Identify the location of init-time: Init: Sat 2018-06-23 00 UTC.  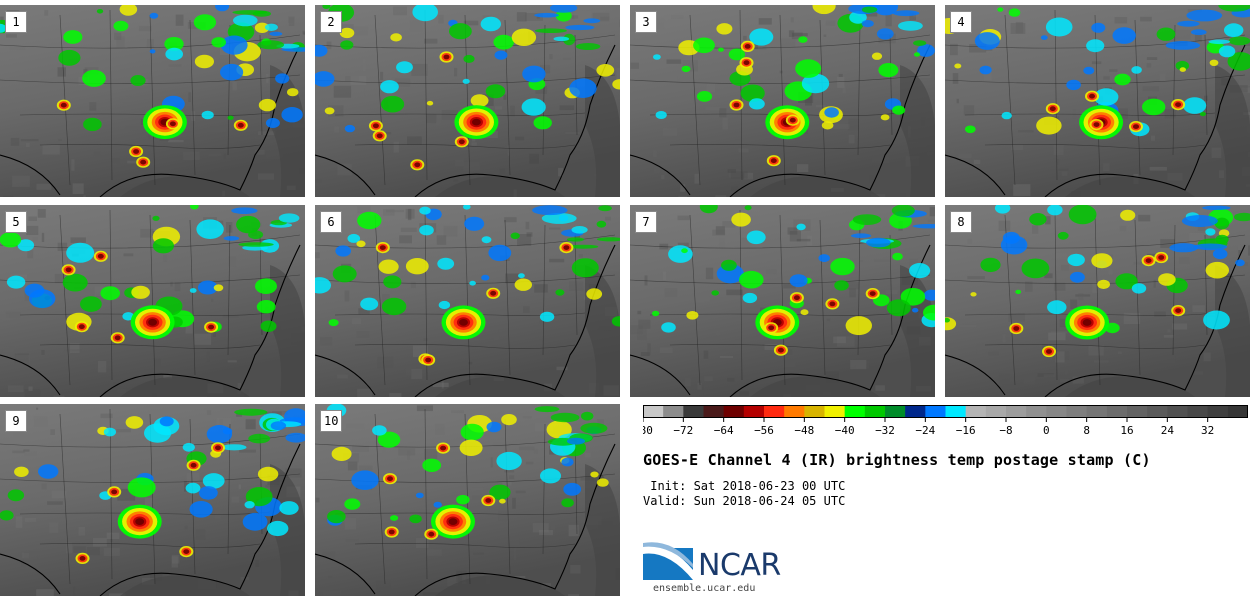
(744, 486).